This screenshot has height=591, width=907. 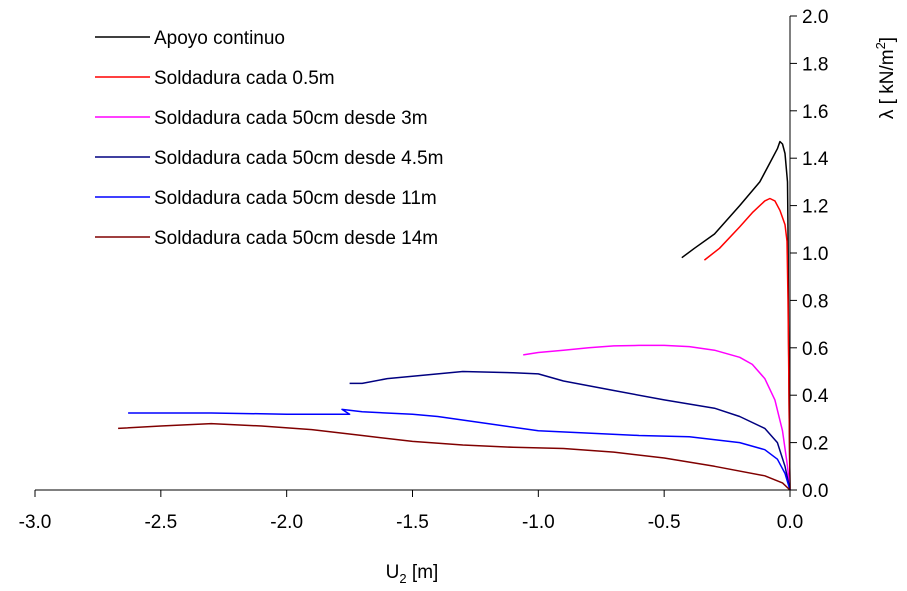 What do you see at coordinates (296, 238) in the screenshot?
I see `legend-label: Soldadura cada 50cm desde 14m` at bounding box center [296, 238].